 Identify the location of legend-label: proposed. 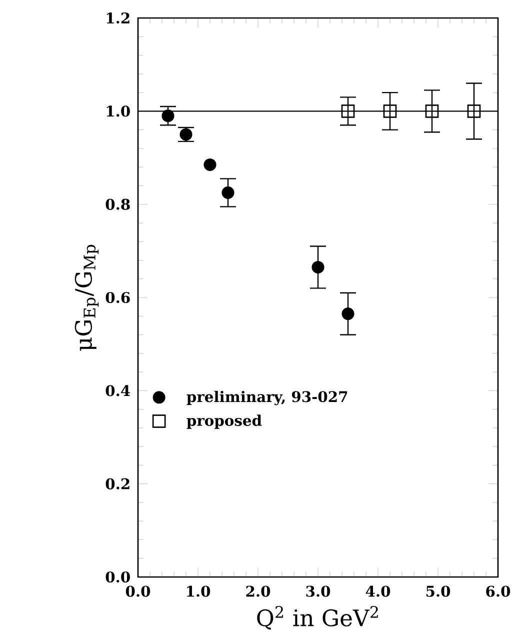
(224, 421).